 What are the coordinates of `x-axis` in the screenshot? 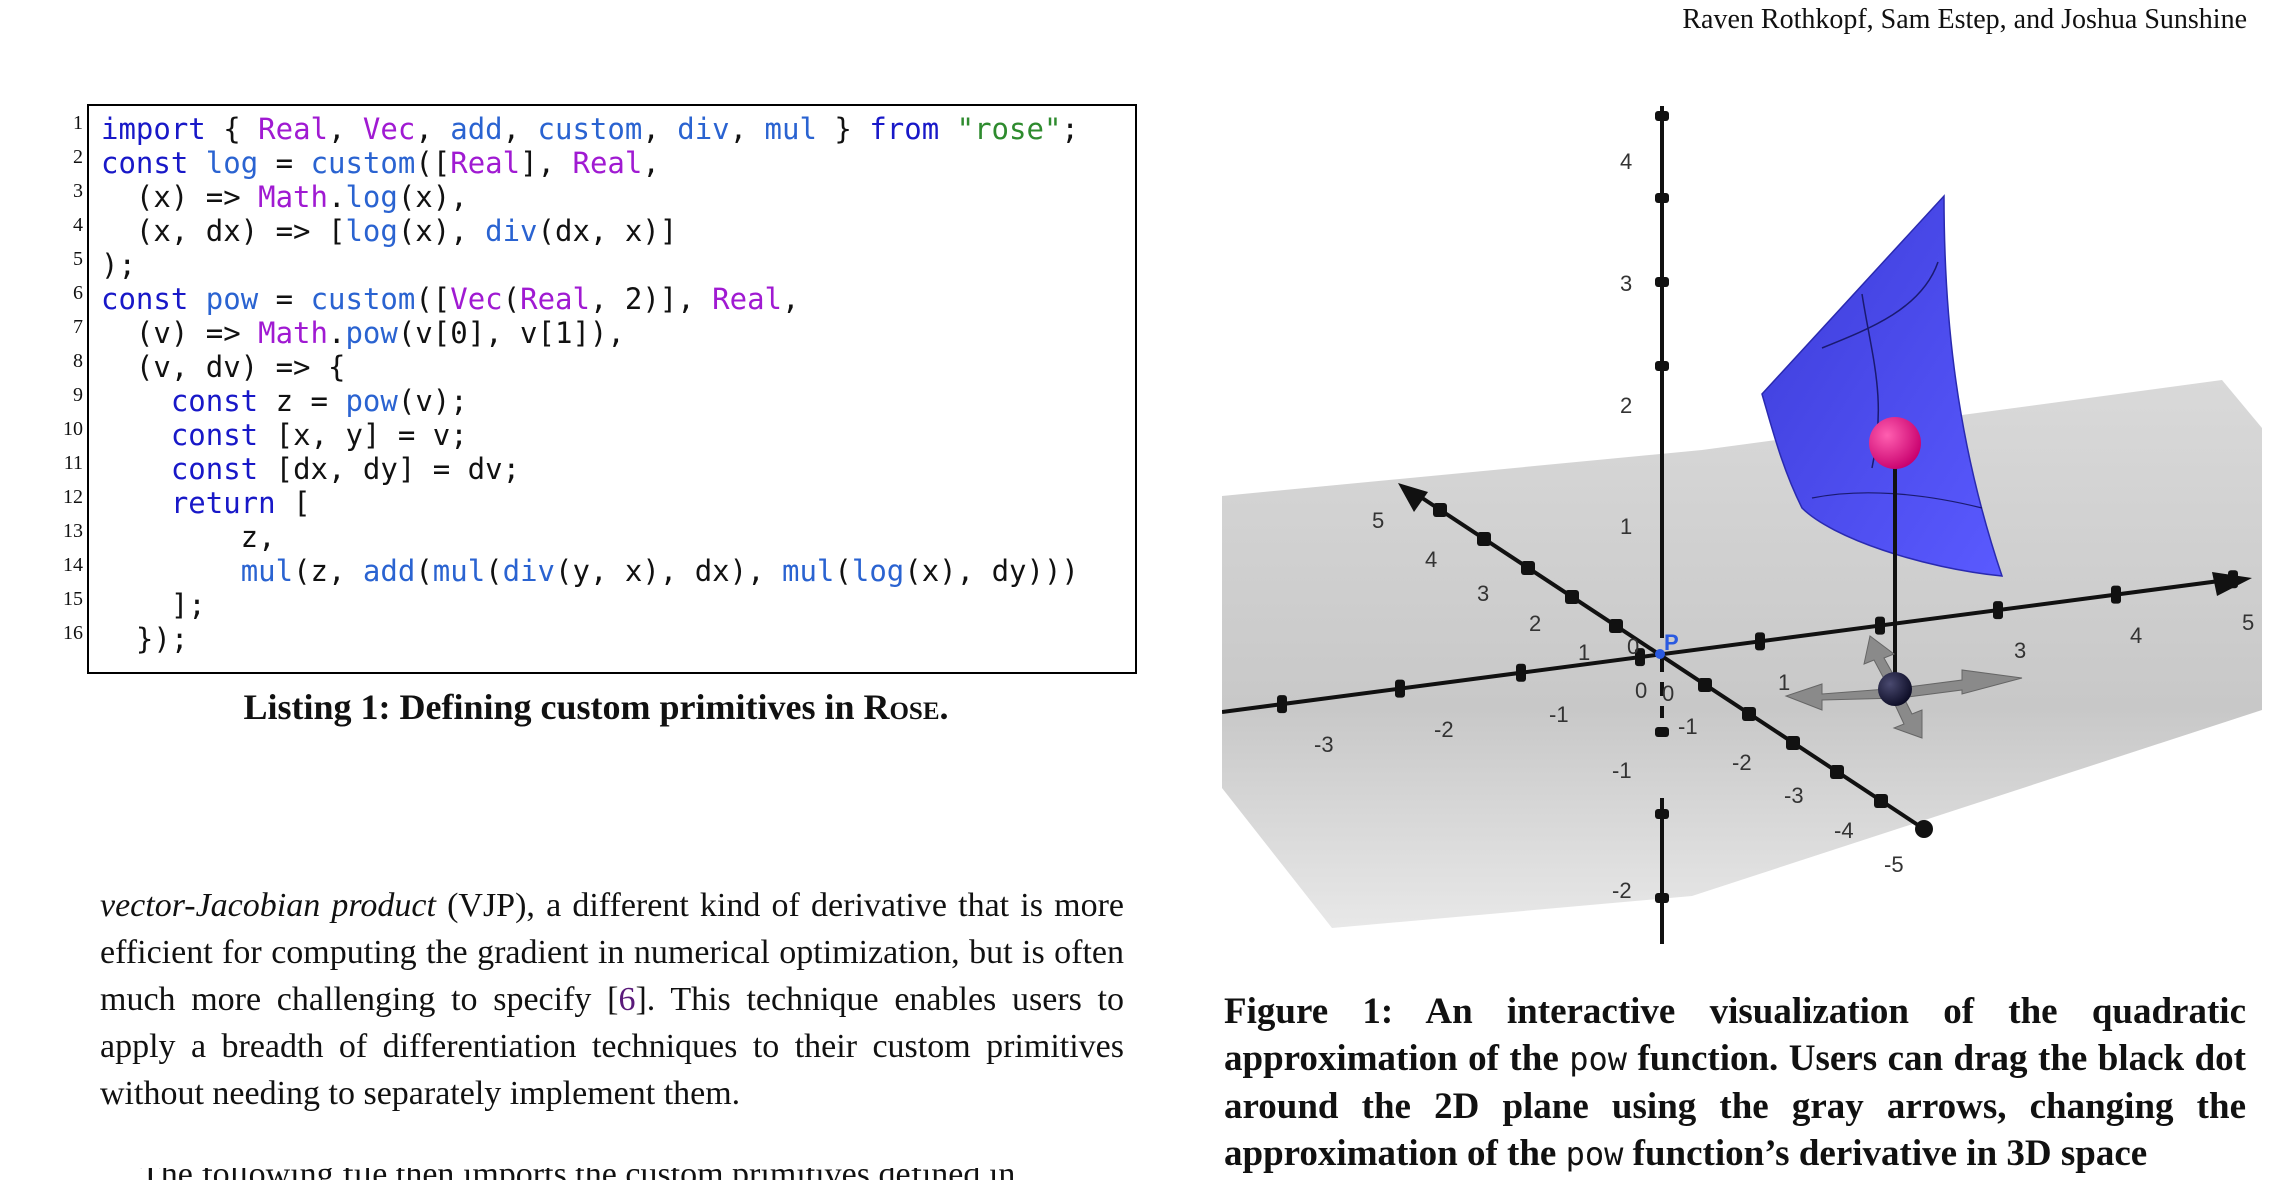 It's located at (1725, 646).